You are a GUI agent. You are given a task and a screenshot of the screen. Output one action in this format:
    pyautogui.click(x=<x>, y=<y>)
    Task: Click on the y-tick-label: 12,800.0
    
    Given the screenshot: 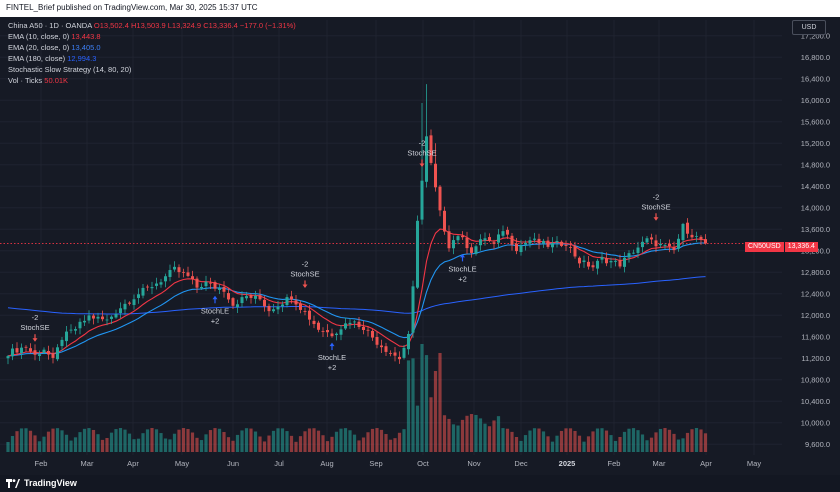 What is the action you would take?
    pyautogui.click(x=815, y=272)
    